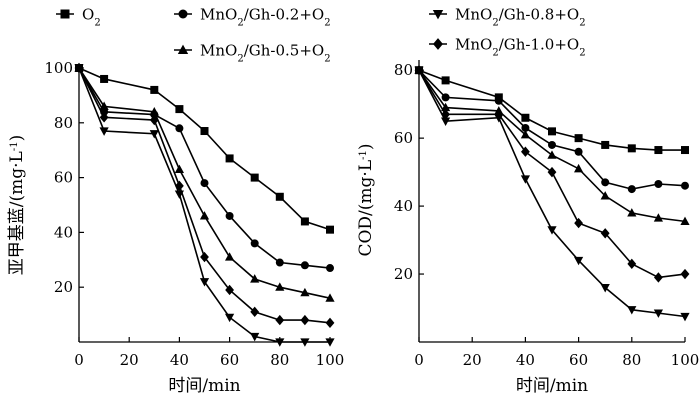 The width and height of the screenshot is (700, 401). Describe the element at coordinates (438, 44) in the screenshot. I see `legend-marker-diamond` at that location.